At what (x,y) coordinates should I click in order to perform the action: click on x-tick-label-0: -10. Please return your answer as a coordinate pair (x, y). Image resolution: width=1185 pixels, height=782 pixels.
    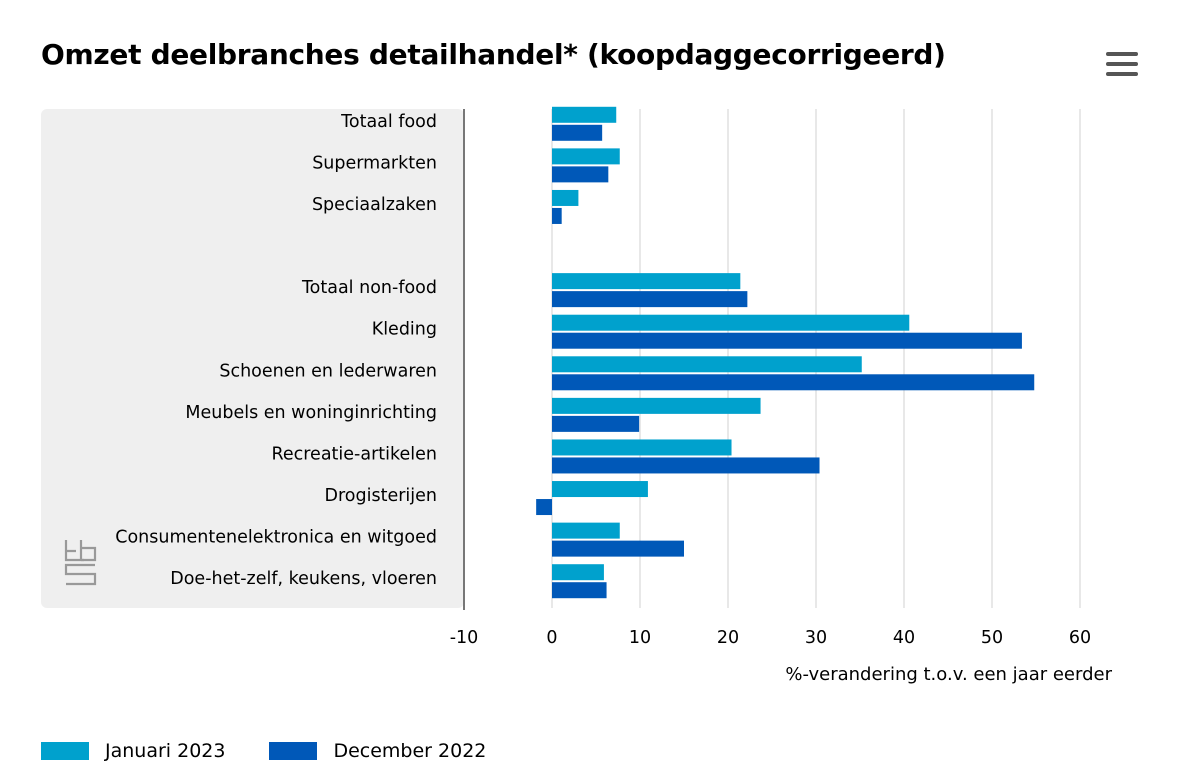
    Looking at the image, I should click on (464, 638).